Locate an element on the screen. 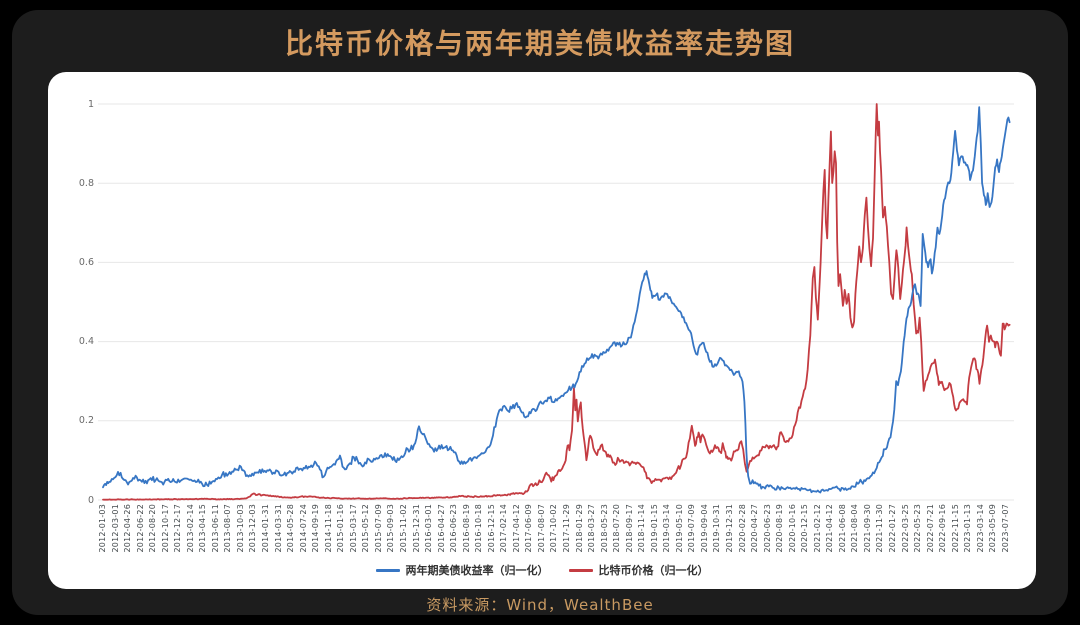  x-tick-label: 2013-06-11 is located at coordinates (215, 528).